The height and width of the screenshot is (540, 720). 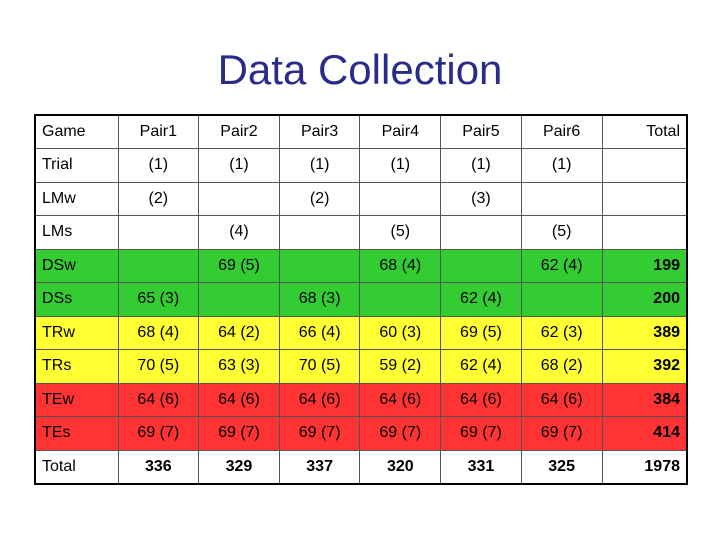 What do you see at coordinates (319, 131) in the screenshot?
I see `table-cell: Pair3` at bounding box center [319, 131].